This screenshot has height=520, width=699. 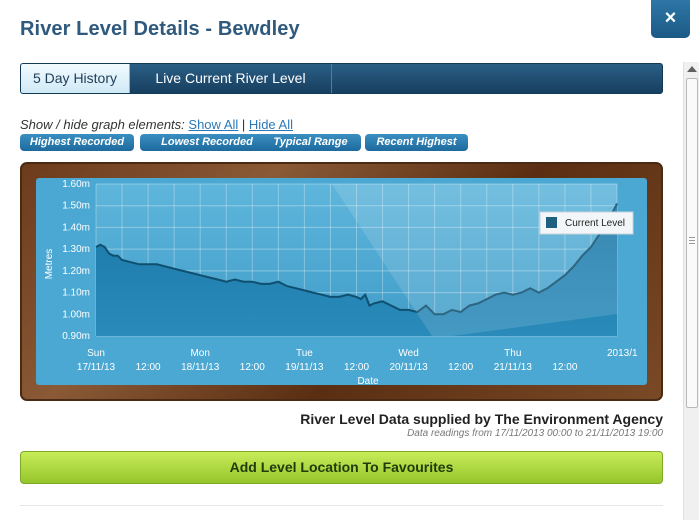 What do you see at coordinates (341, 467) in the screenshot?
I see `add-to-favourites-button: Add Level Location To Favourites` at bounding box center [341, 467].